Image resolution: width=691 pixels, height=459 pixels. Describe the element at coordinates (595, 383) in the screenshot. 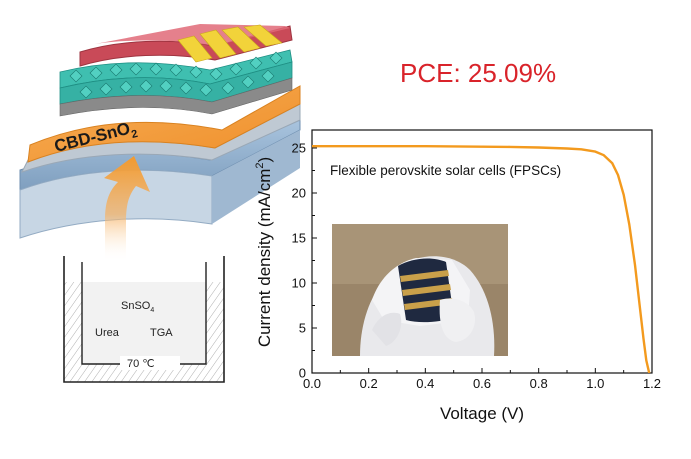

I see `x-tick-label: 1.0` at that location.